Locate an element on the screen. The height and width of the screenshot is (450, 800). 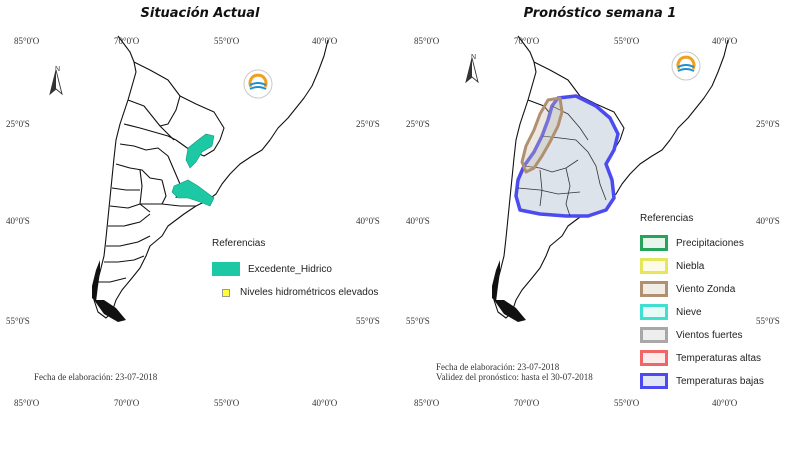
legend-item: Excedente_Hidrico is located at coordinates (272, 269).